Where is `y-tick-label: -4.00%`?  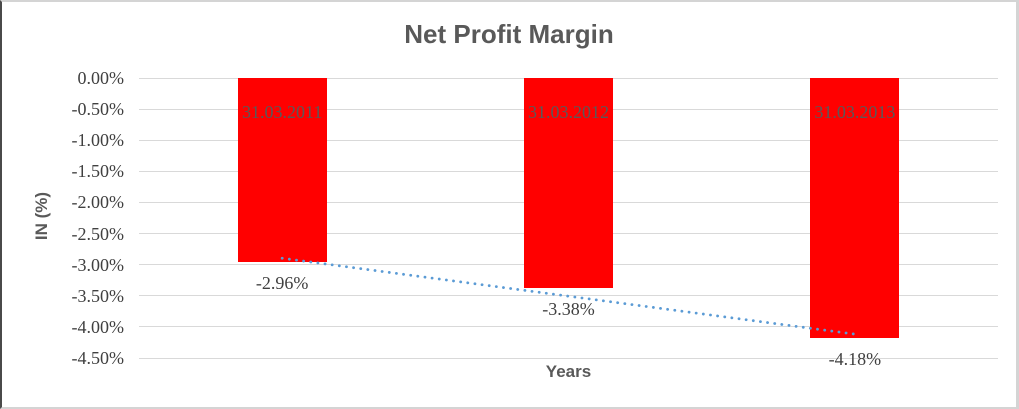
y-tick-label: -4.00% is located at coordinates (98, 326).